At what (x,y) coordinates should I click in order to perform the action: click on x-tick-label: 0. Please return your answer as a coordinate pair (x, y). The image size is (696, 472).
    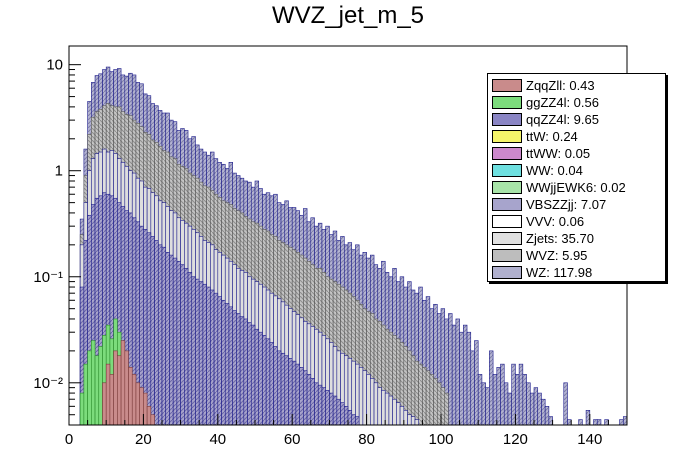
    Looking at the image, I should click on (69, 439).